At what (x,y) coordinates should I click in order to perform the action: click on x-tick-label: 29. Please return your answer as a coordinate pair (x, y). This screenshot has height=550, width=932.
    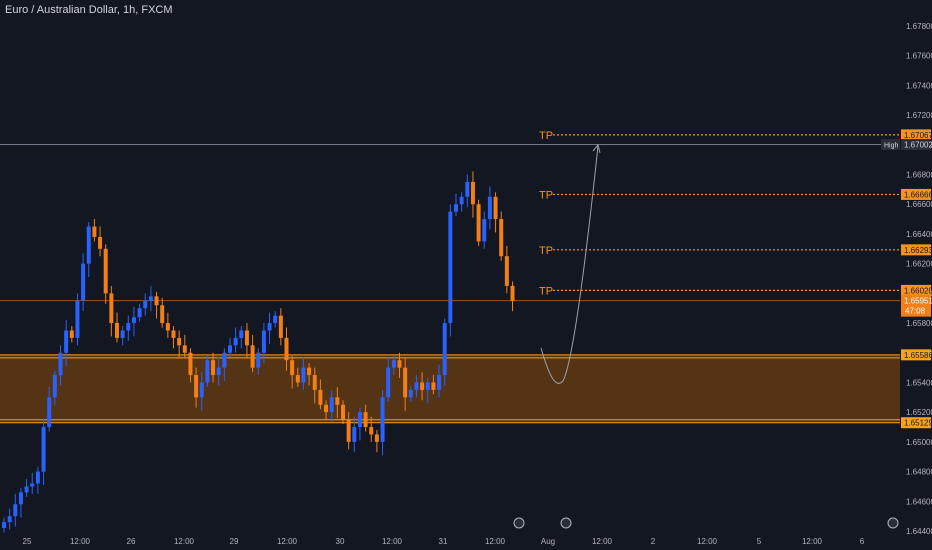
    Looking at the image, I should click on (234, 541).